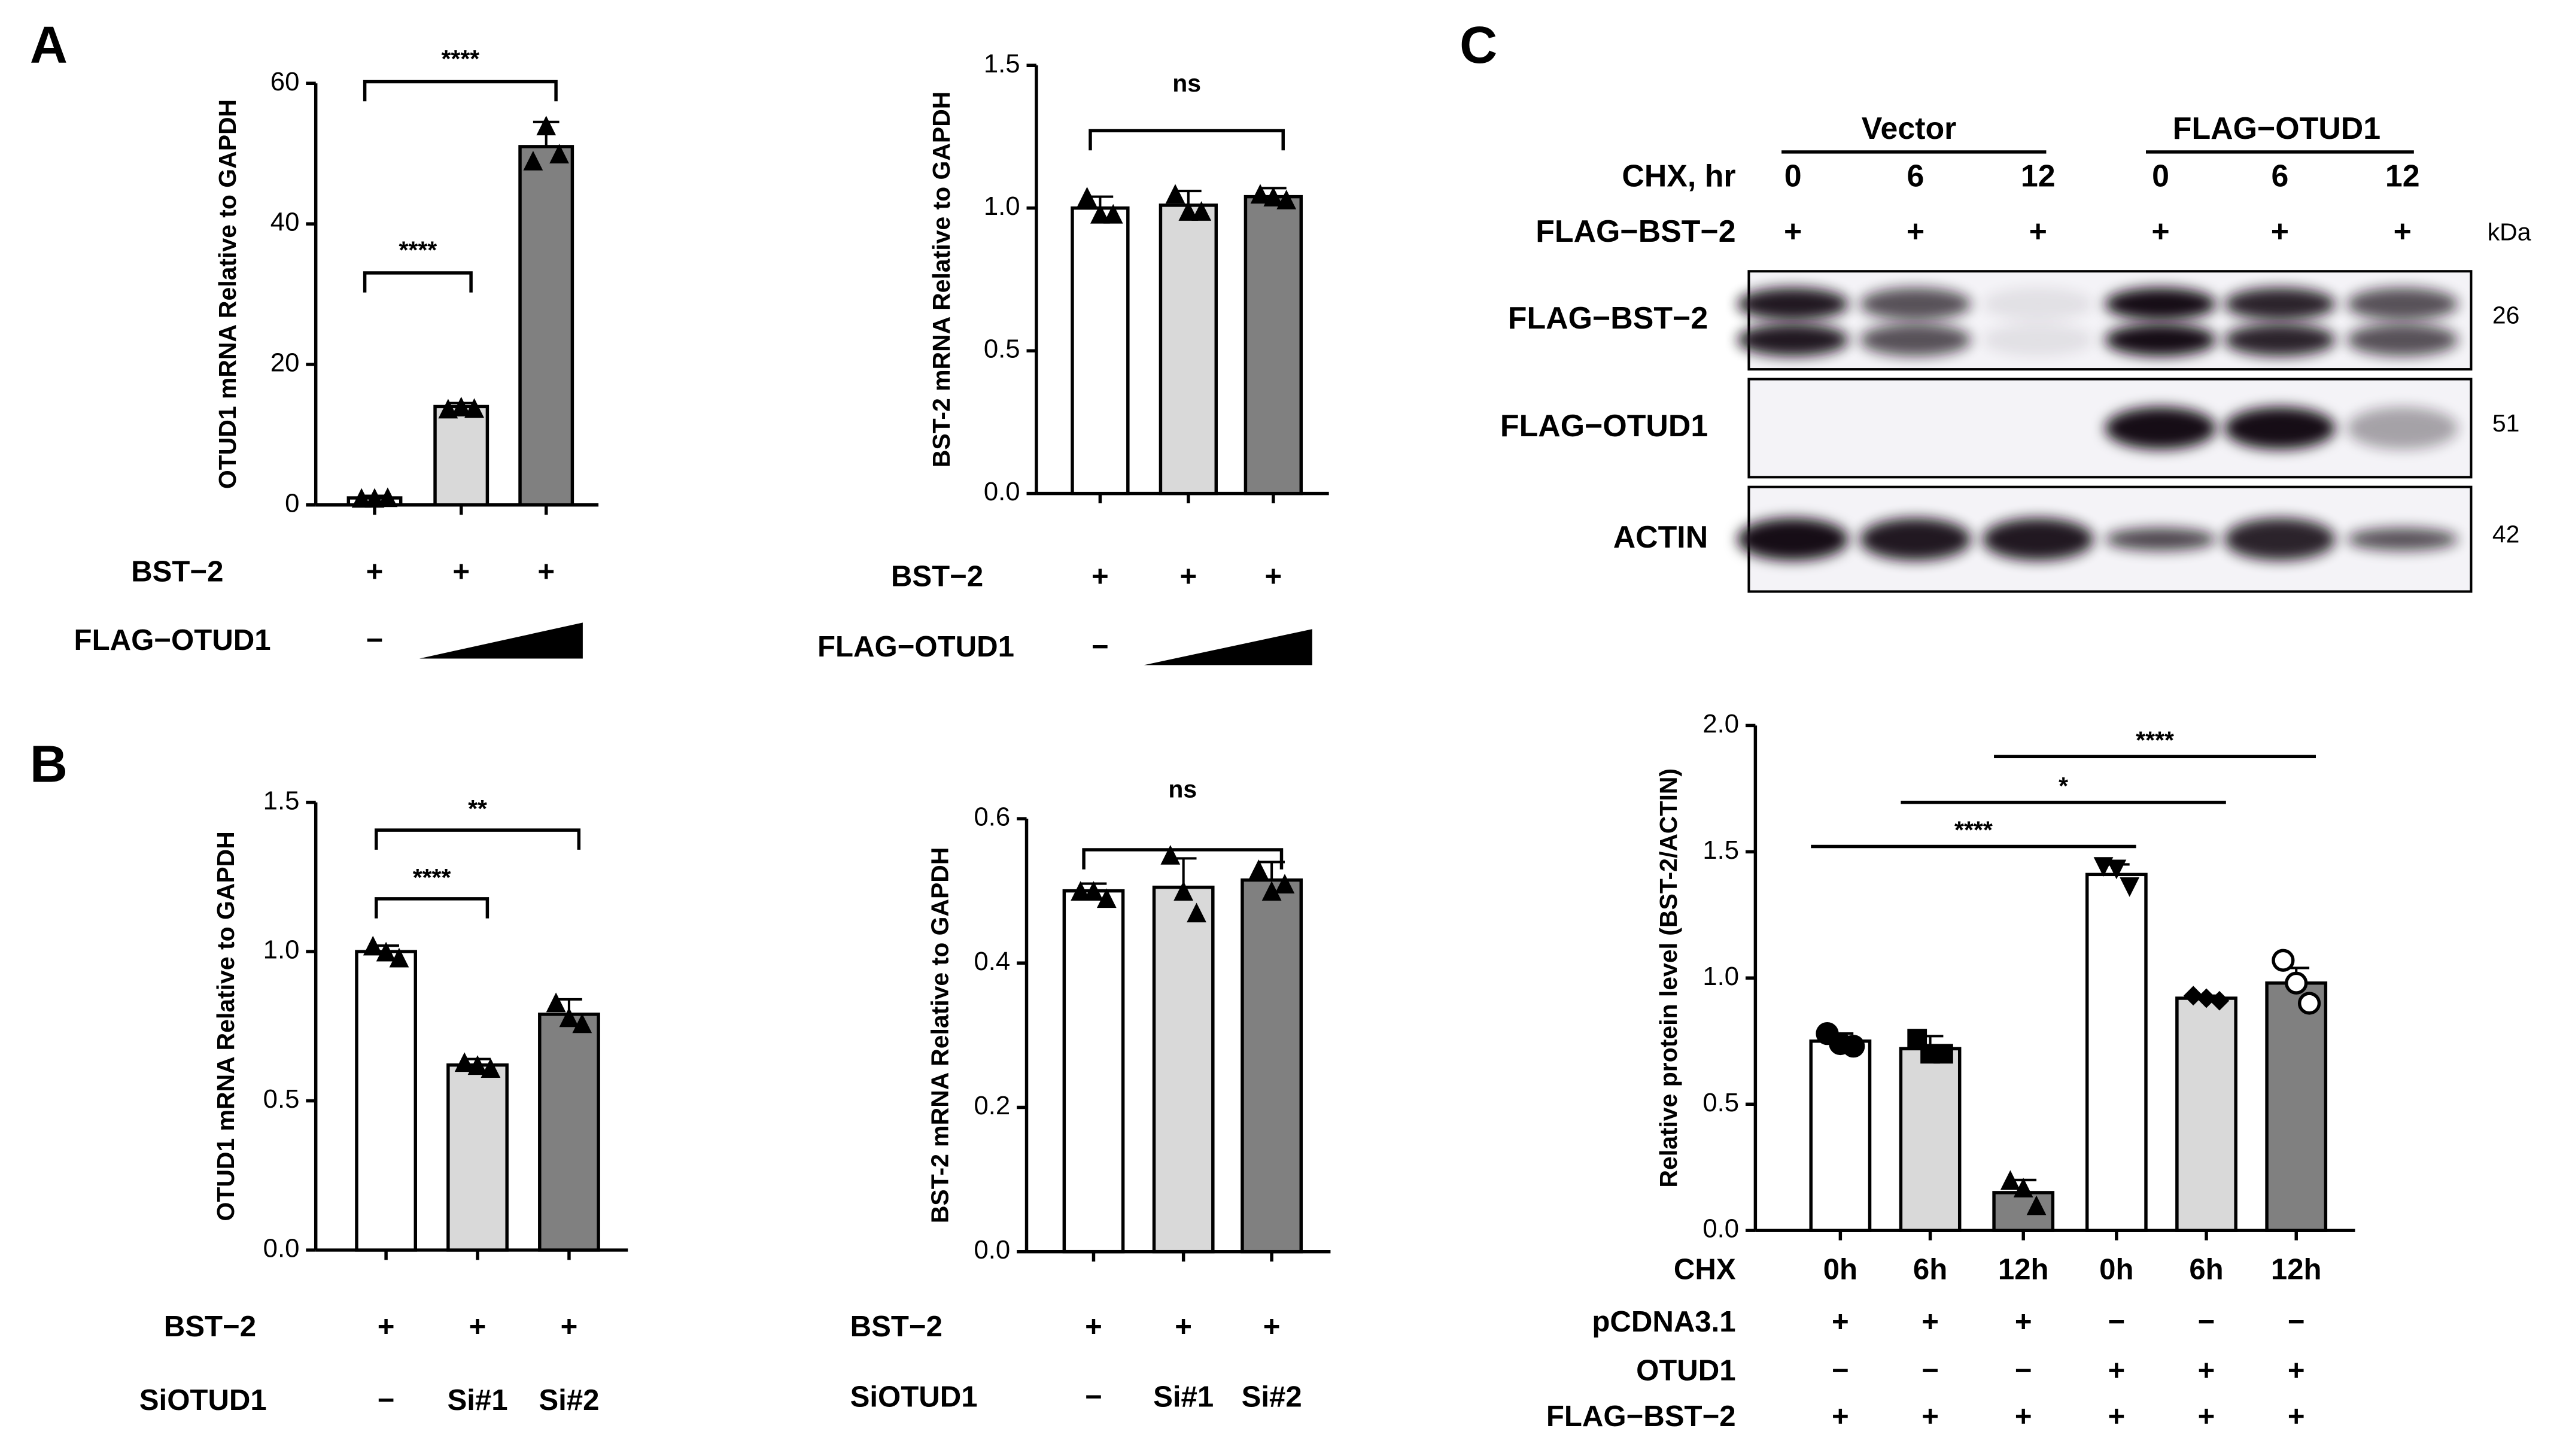  What do you see at coordinates (1608, 317) in the screenshot?
I see `band-label: FLAG−BST−2` at bounding box center [1608, 317].